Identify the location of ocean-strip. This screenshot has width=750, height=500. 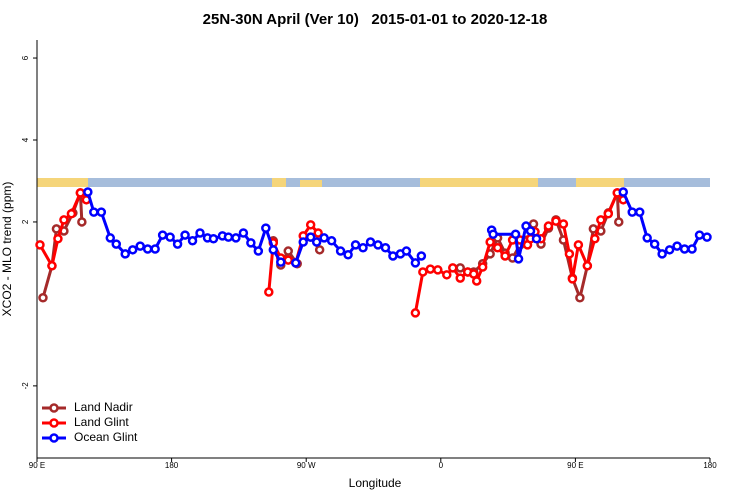
(373, 182).